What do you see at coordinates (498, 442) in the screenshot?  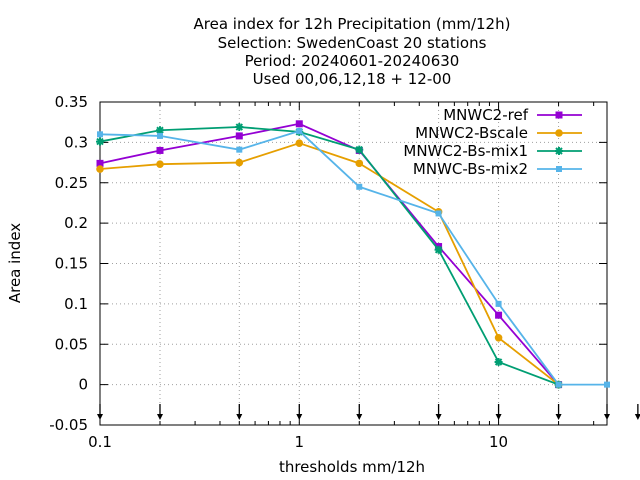 I see `x-tick-label: 10` at bounding box center [498, 442].